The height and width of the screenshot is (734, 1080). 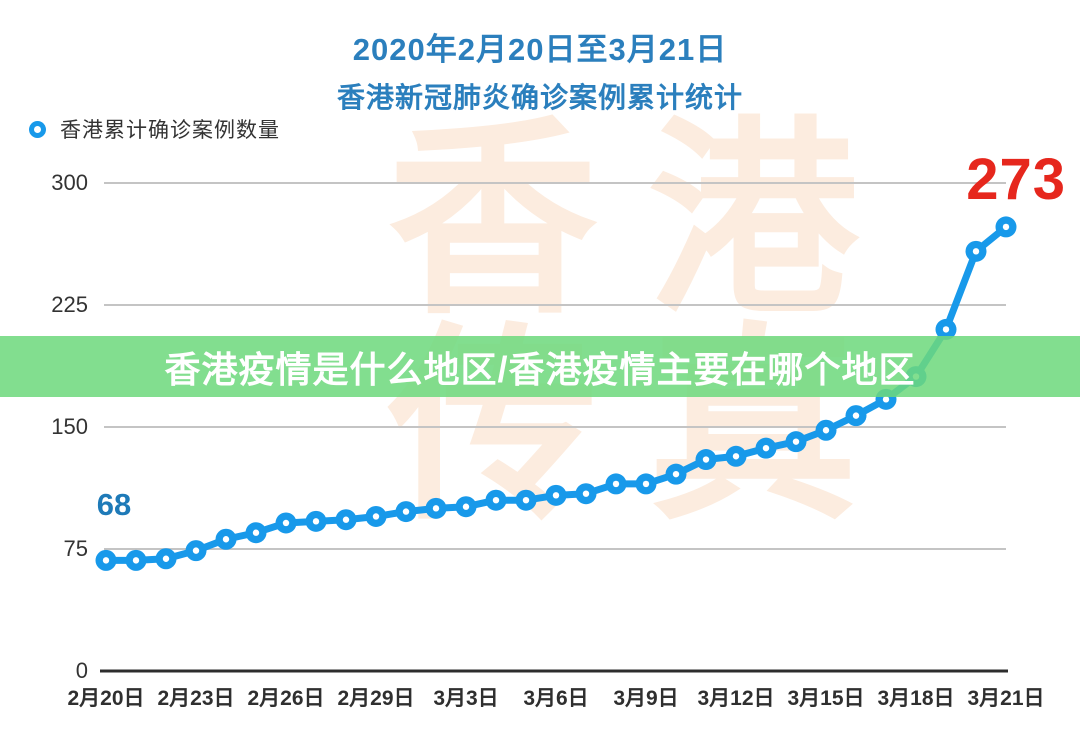 What do you see at coordinates (539, 97) in the screenshot?
I see `chart-title-subject: 香港新冠肺炎确诊案例累计统计` at bounding box center [539, 97].